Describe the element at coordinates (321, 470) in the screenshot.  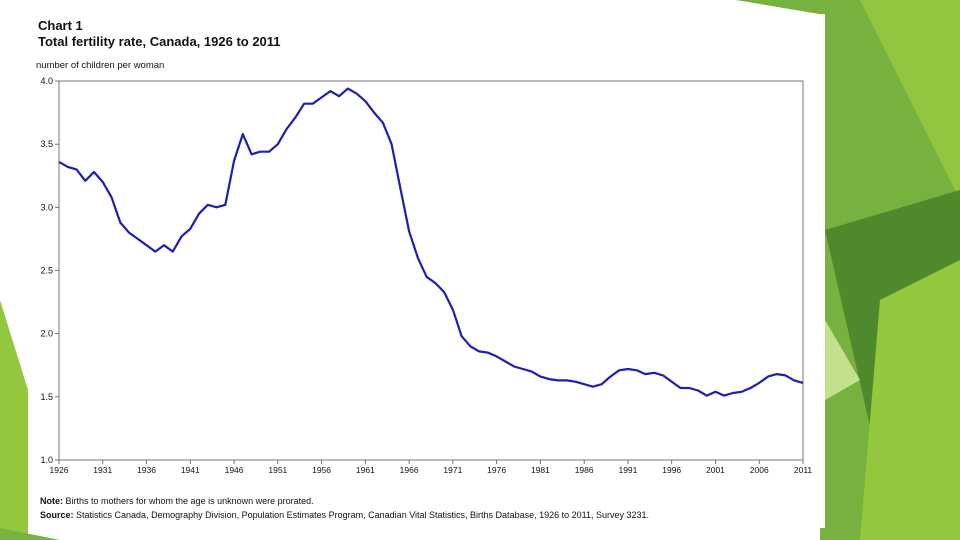
I see `x-tick-label: 1956` at that location.